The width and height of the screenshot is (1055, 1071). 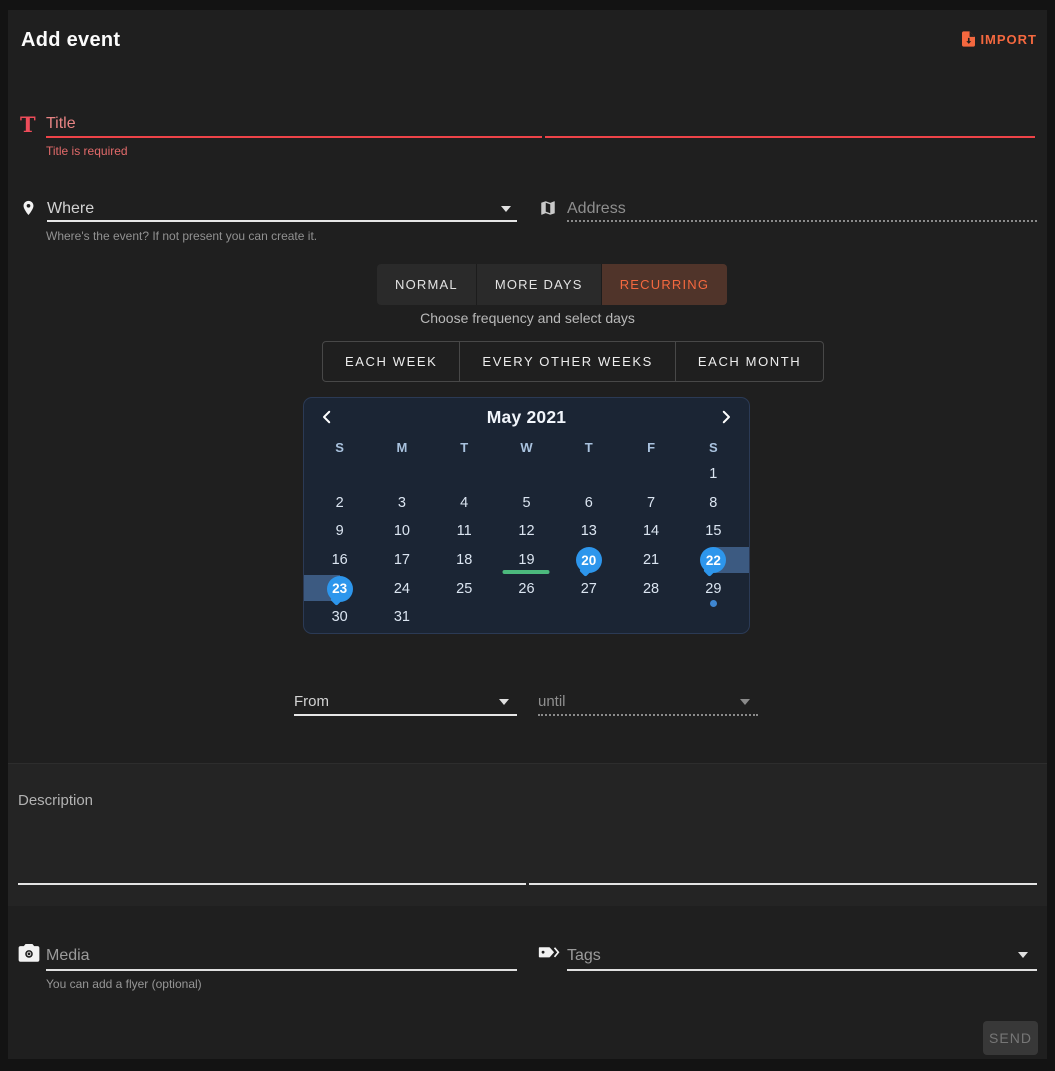 I want to click on tab-more-days: MORE DAYS, so click(x=539, y=284).